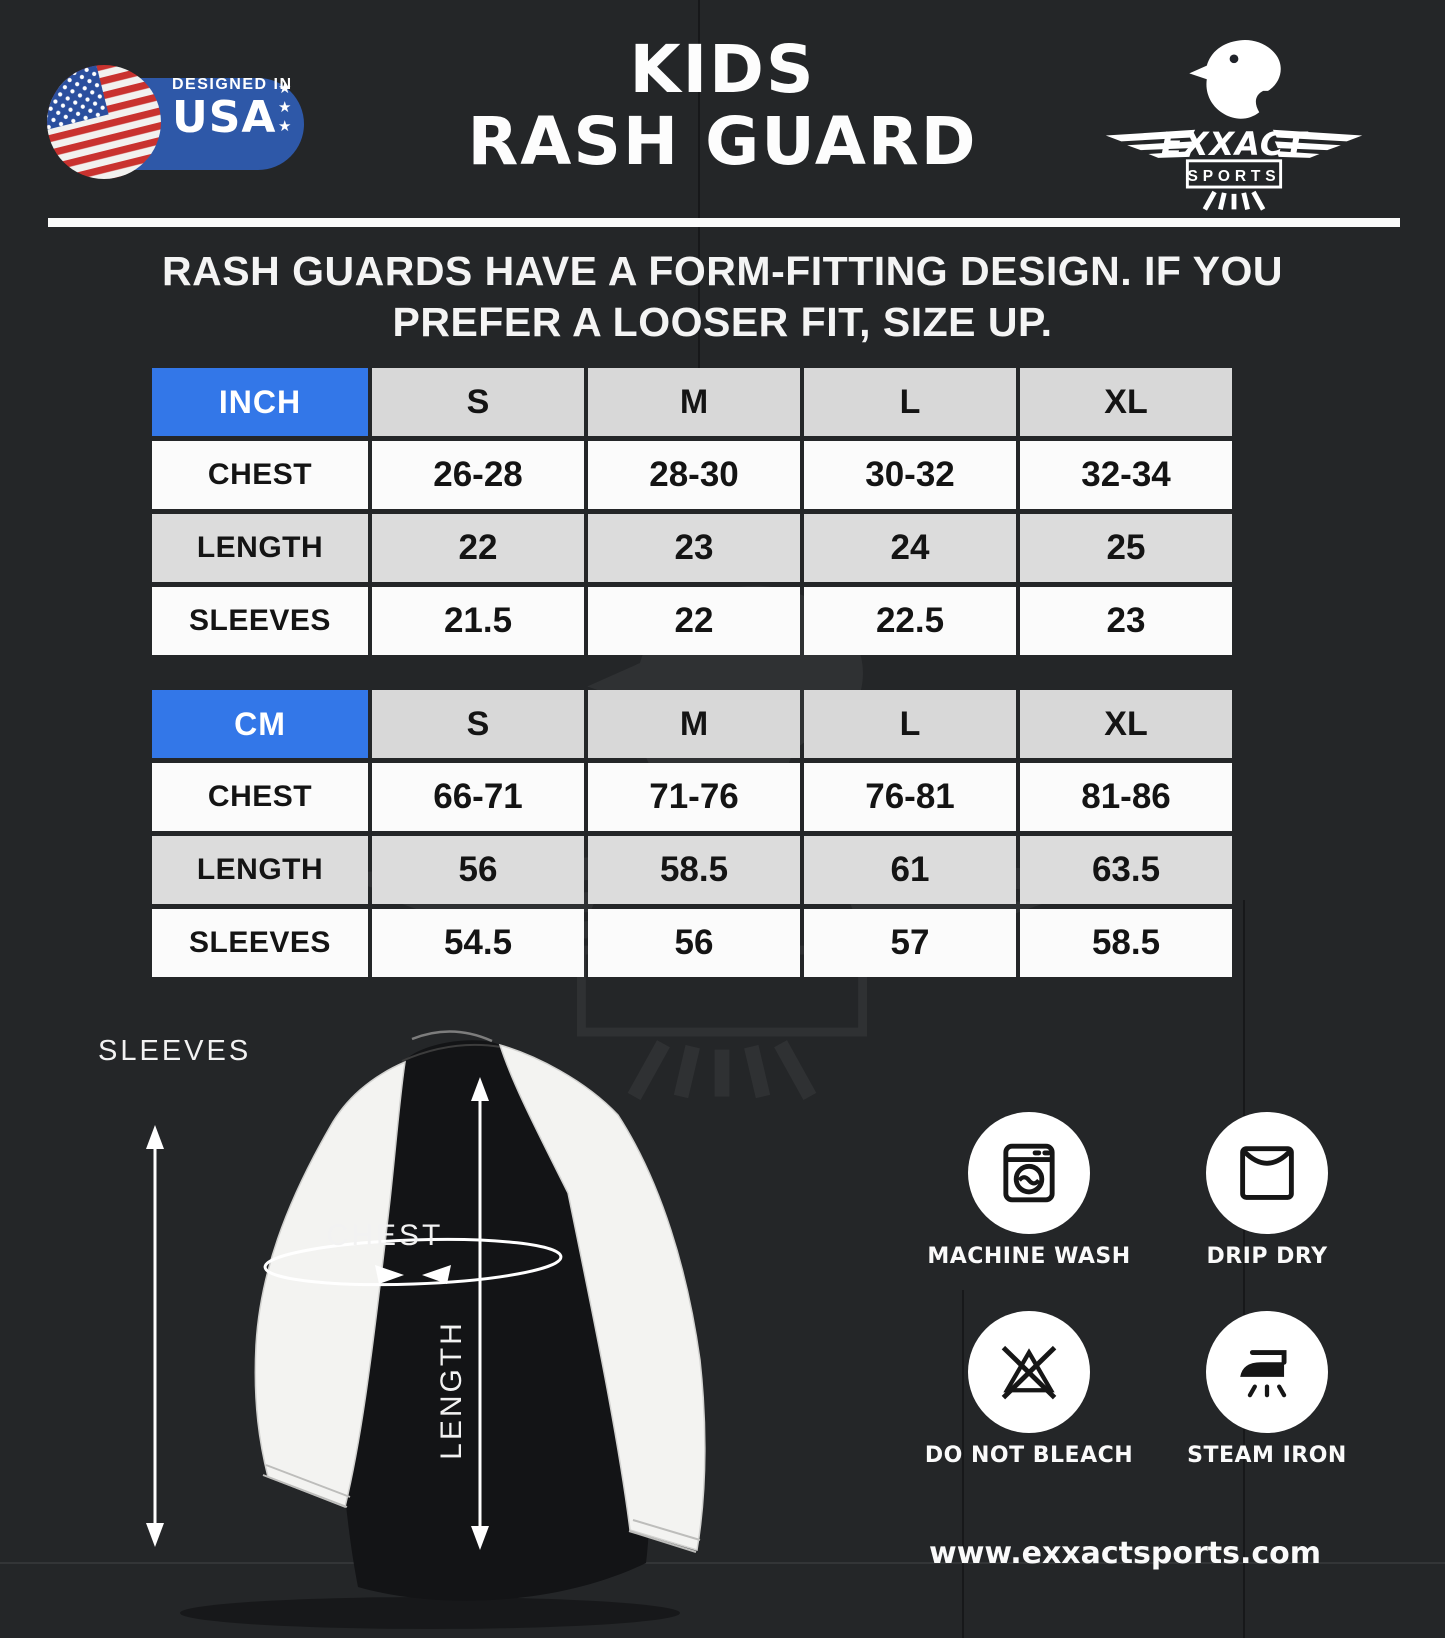 The width and height of the screenshot is (1445, 1638). What do you see at coordinates (478, 724) in the screenshot?
I see `cm-size-header-s: S` at bounding box center [478, 724].